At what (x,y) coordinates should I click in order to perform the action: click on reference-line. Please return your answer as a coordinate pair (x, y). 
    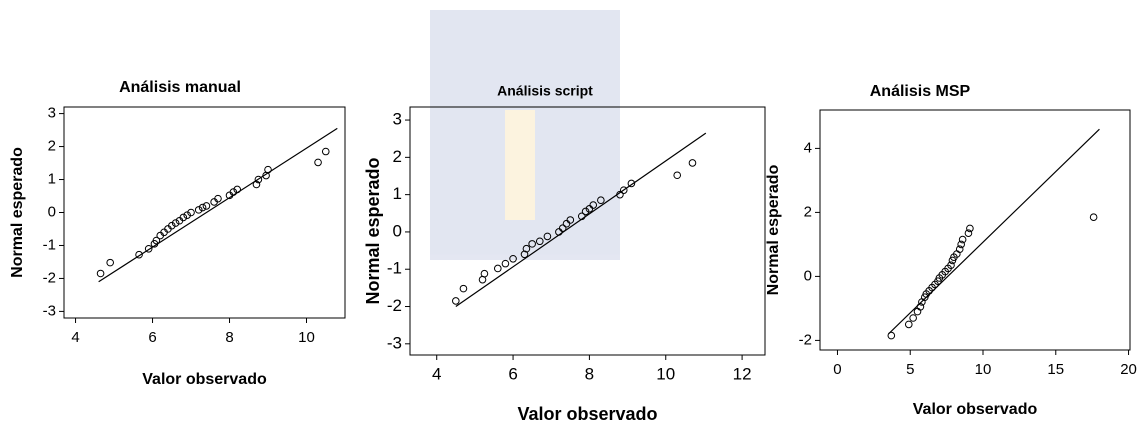
    Looking at the image, I should click on (218, 205).